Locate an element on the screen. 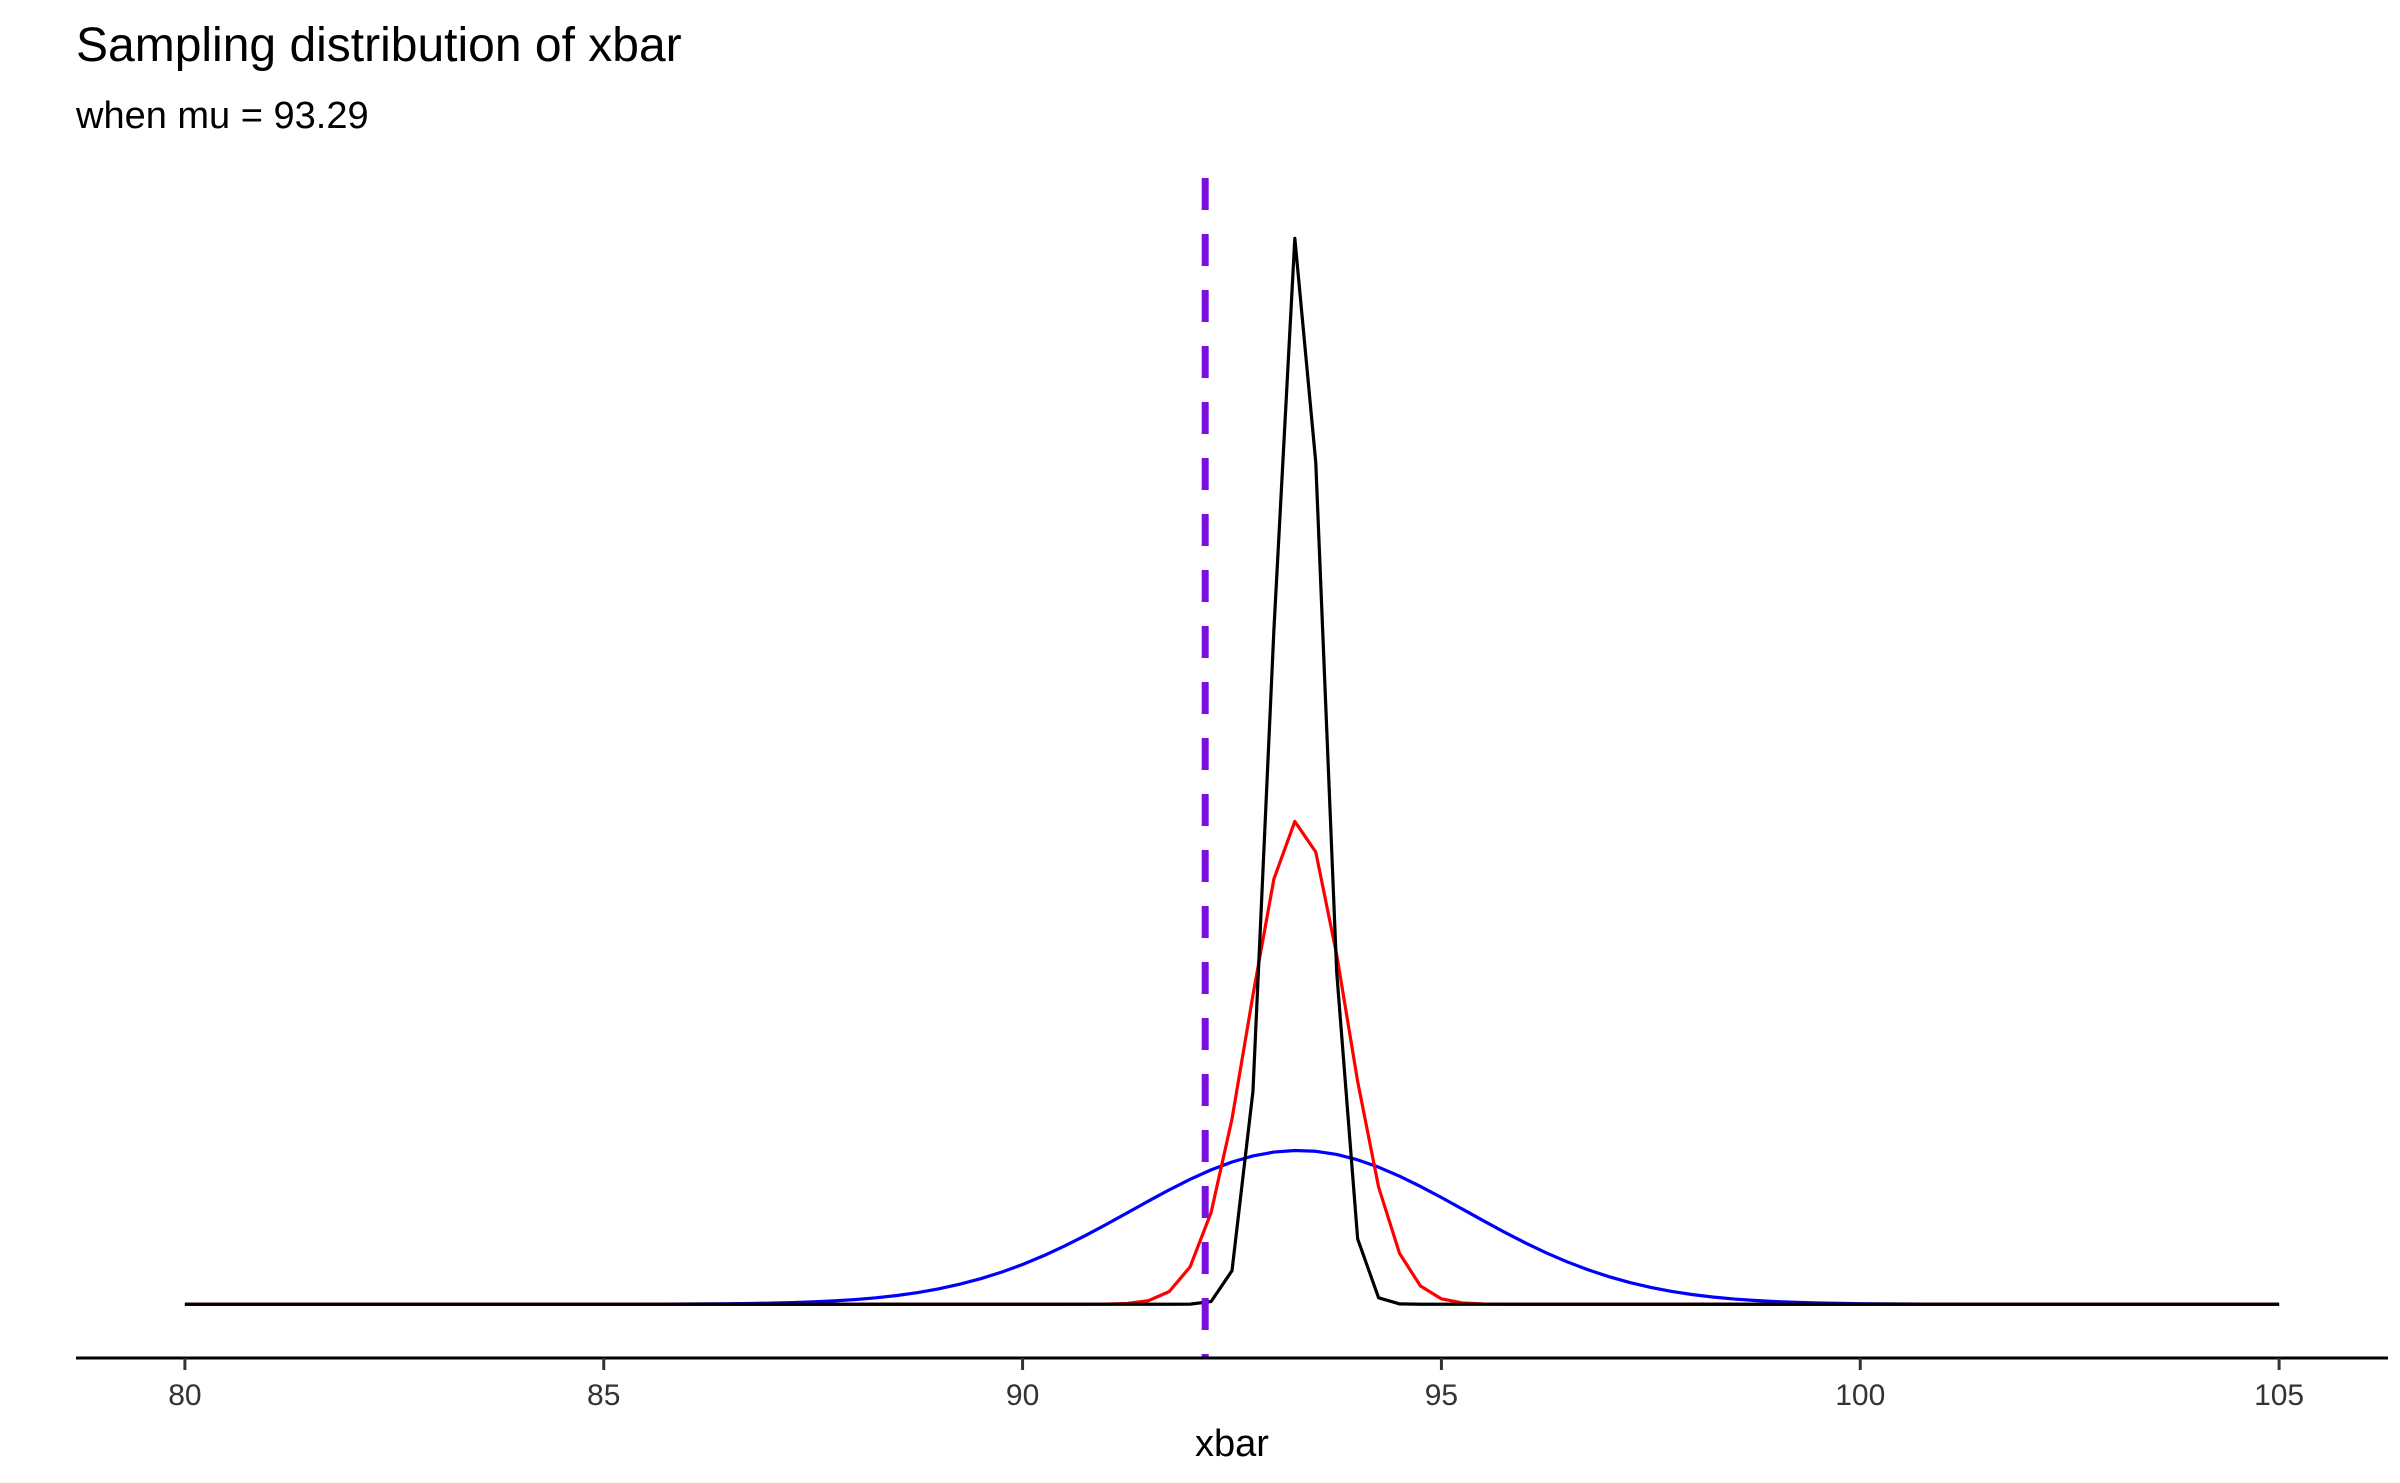 The width and height of the screenshot is (2400, 1483). x-tick-label: 100 is located at coordinates (1860, 1395).